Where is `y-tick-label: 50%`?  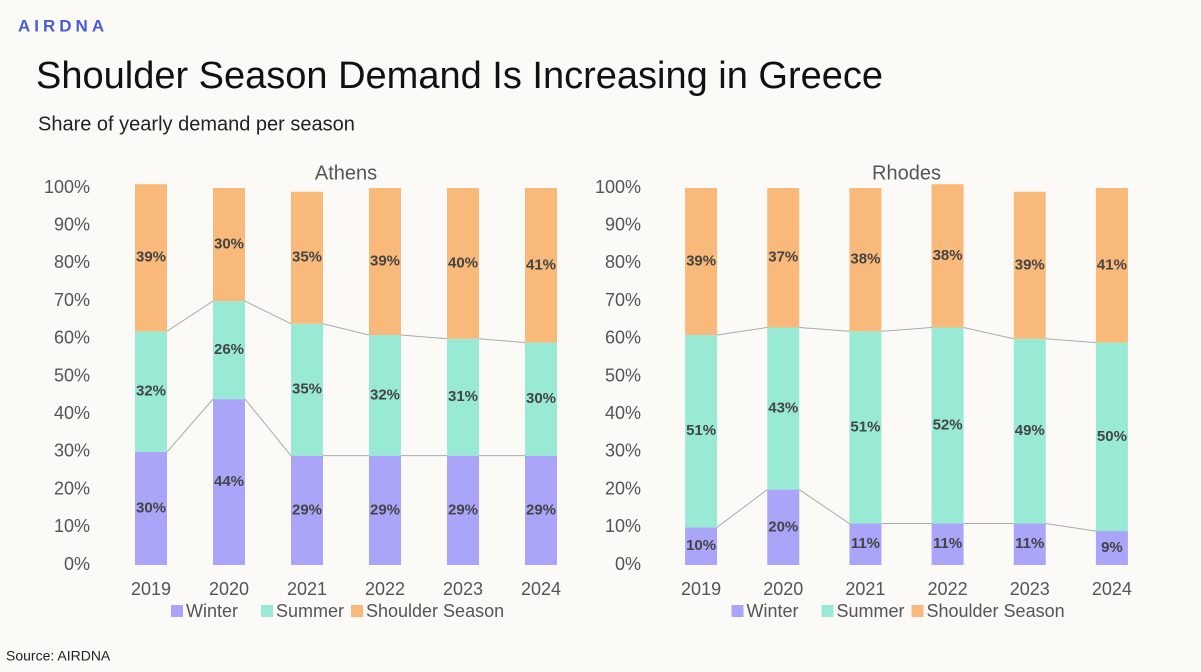 y-tick-label: 50% is located at coordinates (72, 375).